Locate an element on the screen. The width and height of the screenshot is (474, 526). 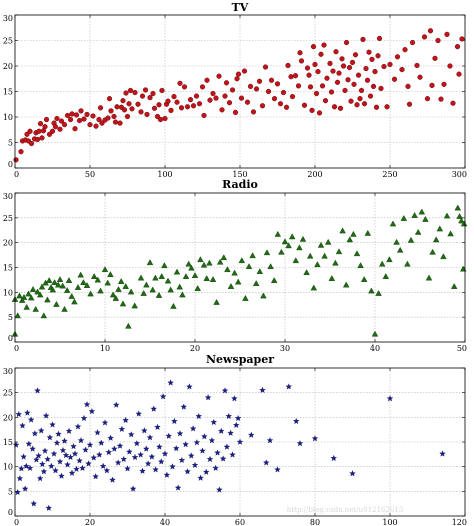
tv-chart-title: TV is located at coordinates (240, 7).